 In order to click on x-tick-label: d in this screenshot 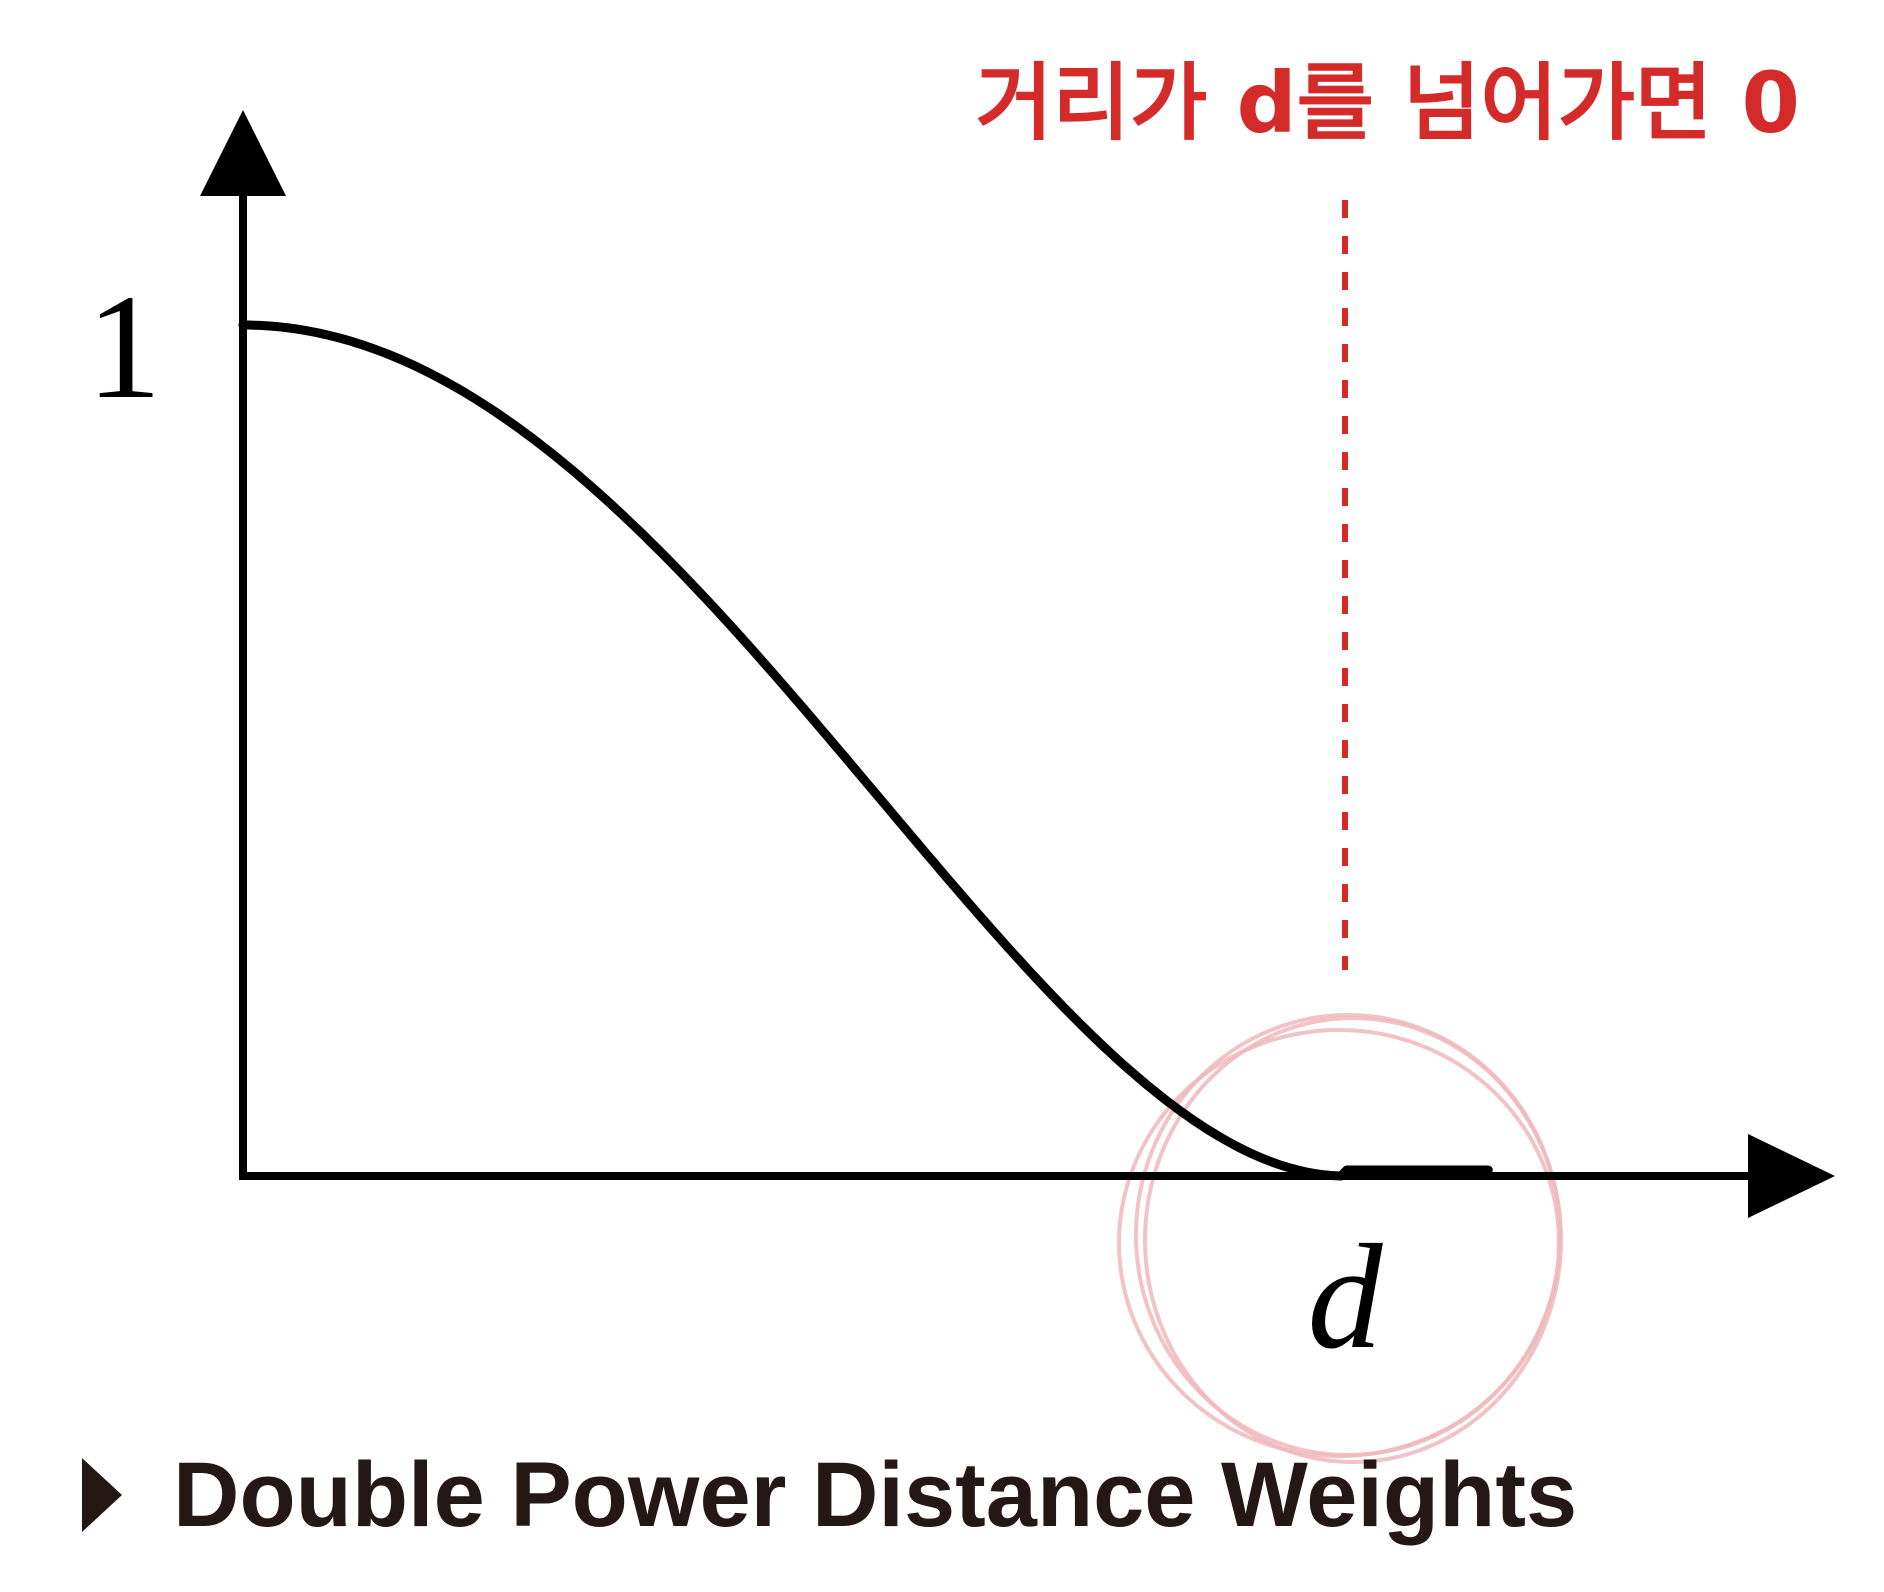, I will do `click(1346, 1297)`.